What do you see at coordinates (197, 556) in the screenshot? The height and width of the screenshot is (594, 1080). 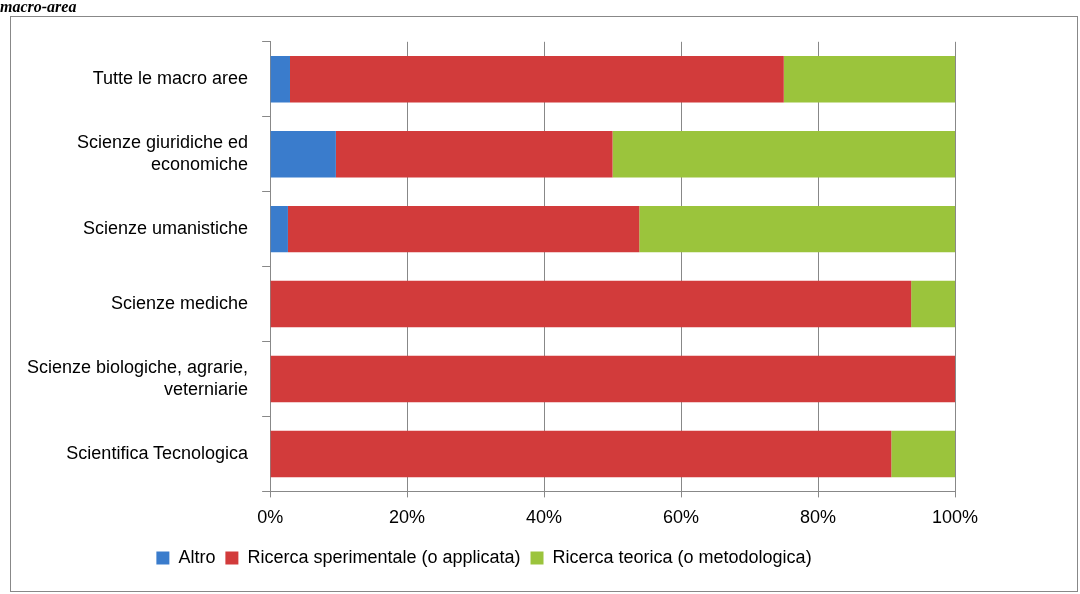 I see `legend-label: Altro` at bounding box center [197, 556].